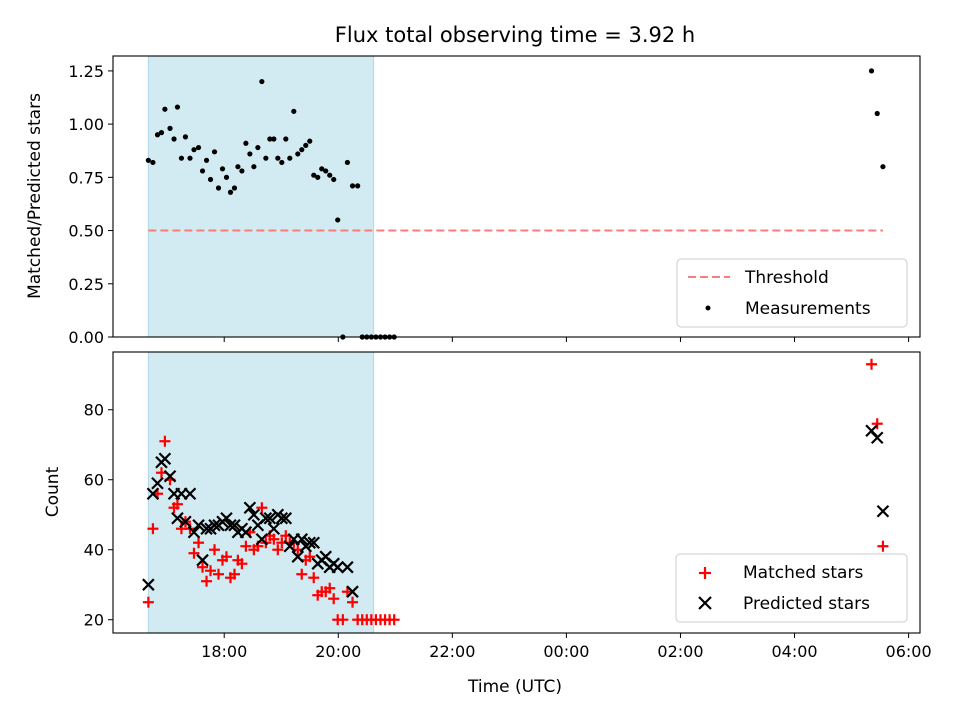  I want to click on top-ytick-label-0-00: 0.00, so click(86, 337).